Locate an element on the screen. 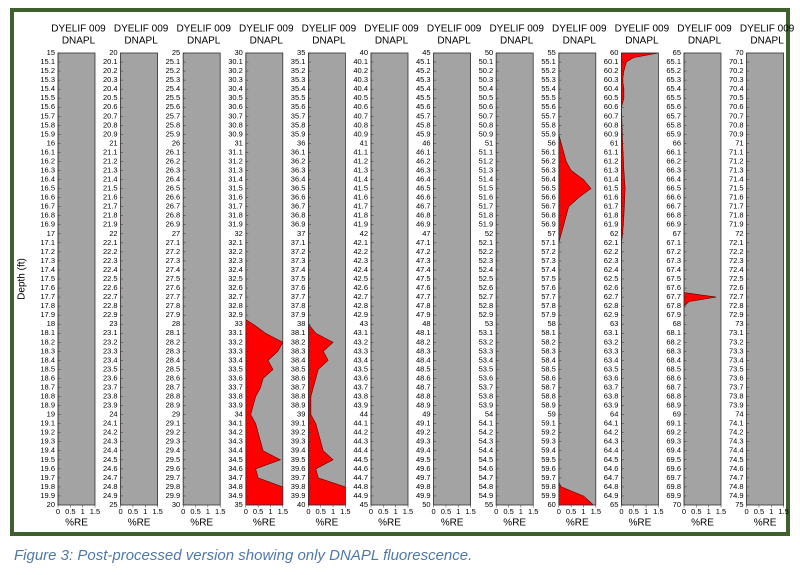 The image size is (800, 575). y-tick-label: 66.7 is located at coordinates (673, 206).